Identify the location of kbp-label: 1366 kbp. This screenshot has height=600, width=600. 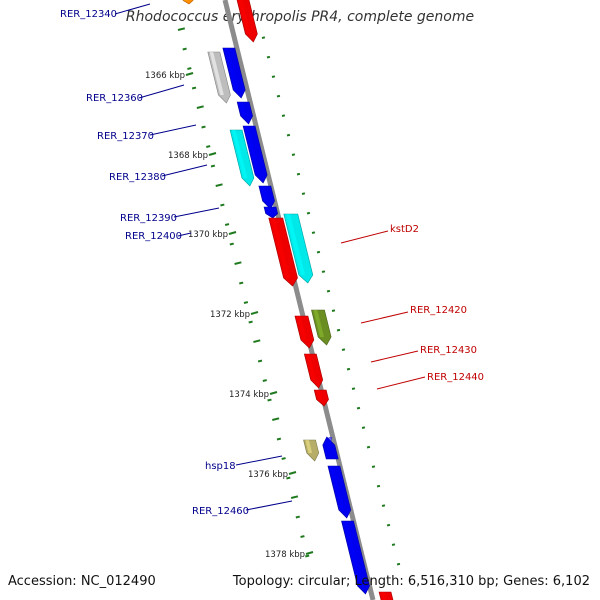
(165, 76).